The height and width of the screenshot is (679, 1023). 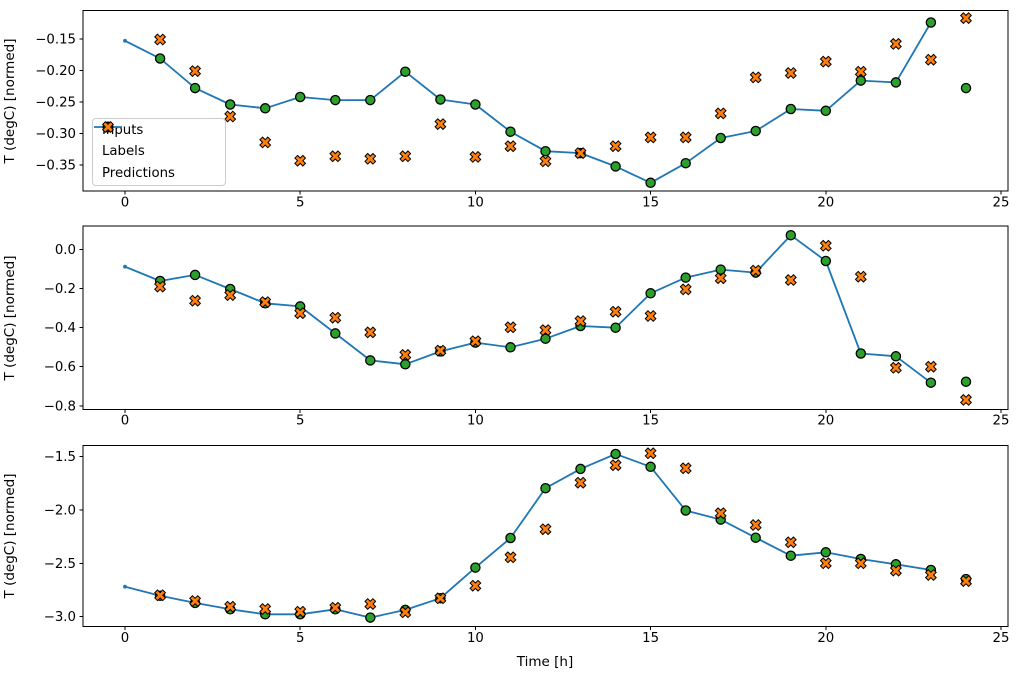 I want to click on legend-label-predictions: Predictions, so click(x=138, y=173).